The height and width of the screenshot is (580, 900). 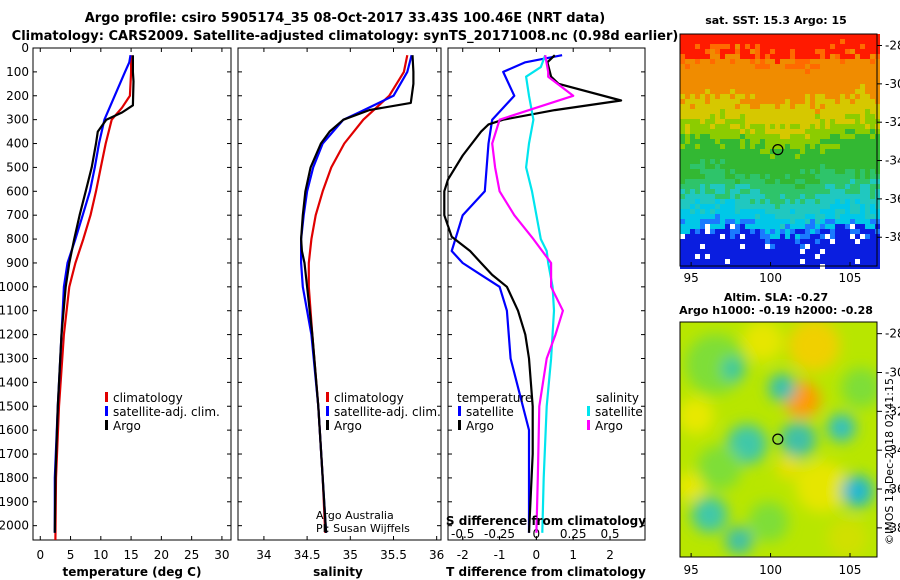 I want to click on lat-tick-label: -36, so click(x=892, y=199).